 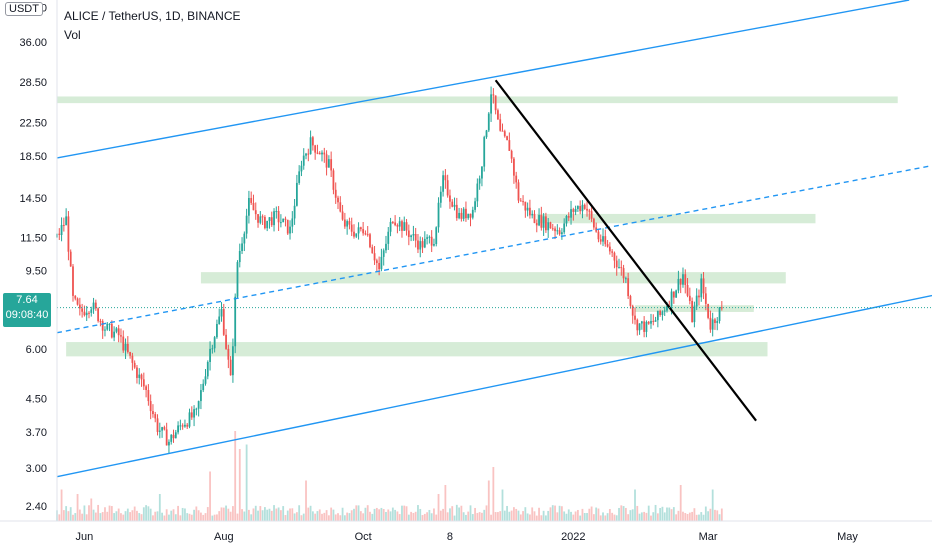 What do you see at coordinates (450, 537) in the screenshot?
I see `x-tick-label: 8` at bounding box center [450, 537].